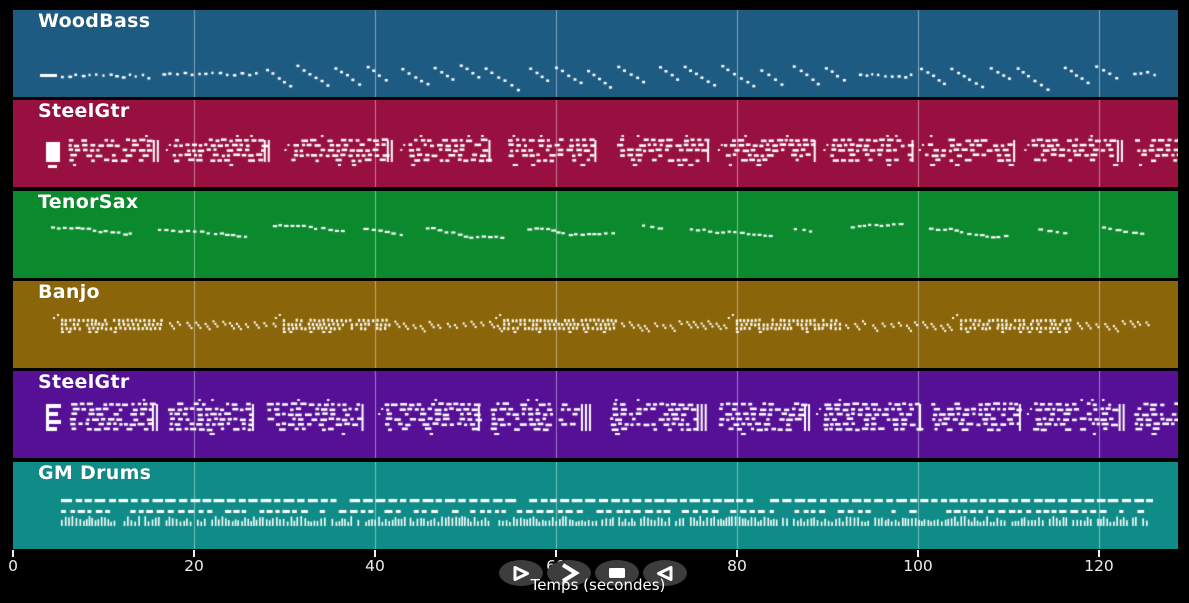  I want to click on axis-title: Temps (secondes), so click(598, 585).